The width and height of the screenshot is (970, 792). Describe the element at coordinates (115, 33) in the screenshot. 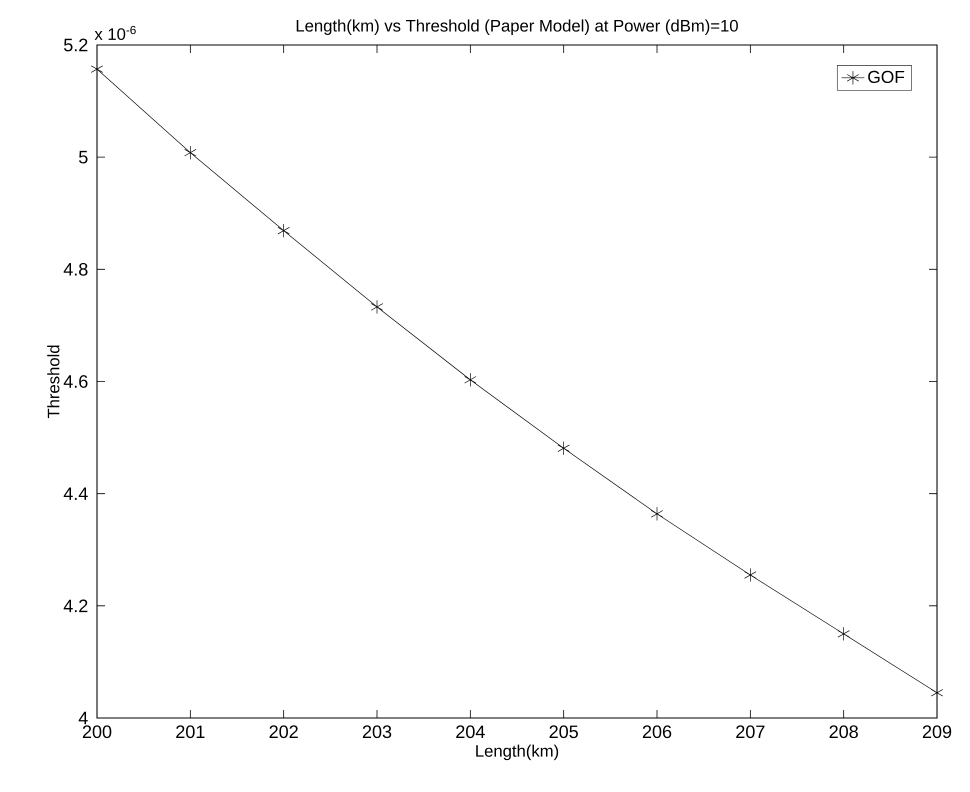

I see `text: x 10$^{-6}$` at that location.